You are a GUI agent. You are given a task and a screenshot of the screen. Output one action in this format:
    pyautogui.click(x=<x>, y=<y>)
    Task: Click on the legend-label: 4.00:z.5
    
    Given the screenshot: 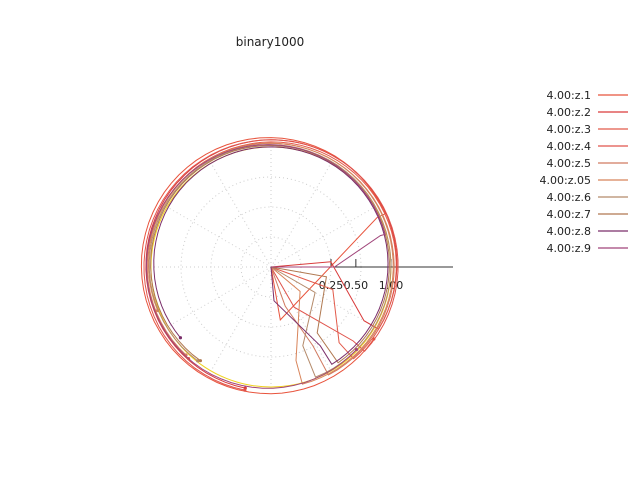 What is the action you would take?
    pyautogui.click(x=569, y=163)
    